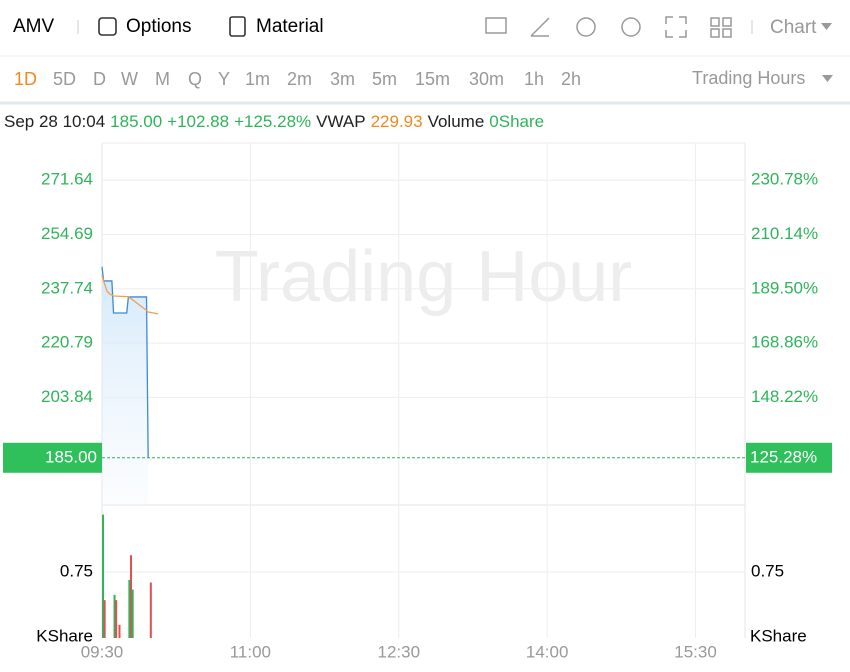 This screenshot has width=850, height=672. I want to click on indicator-icon, so click(496, 25).